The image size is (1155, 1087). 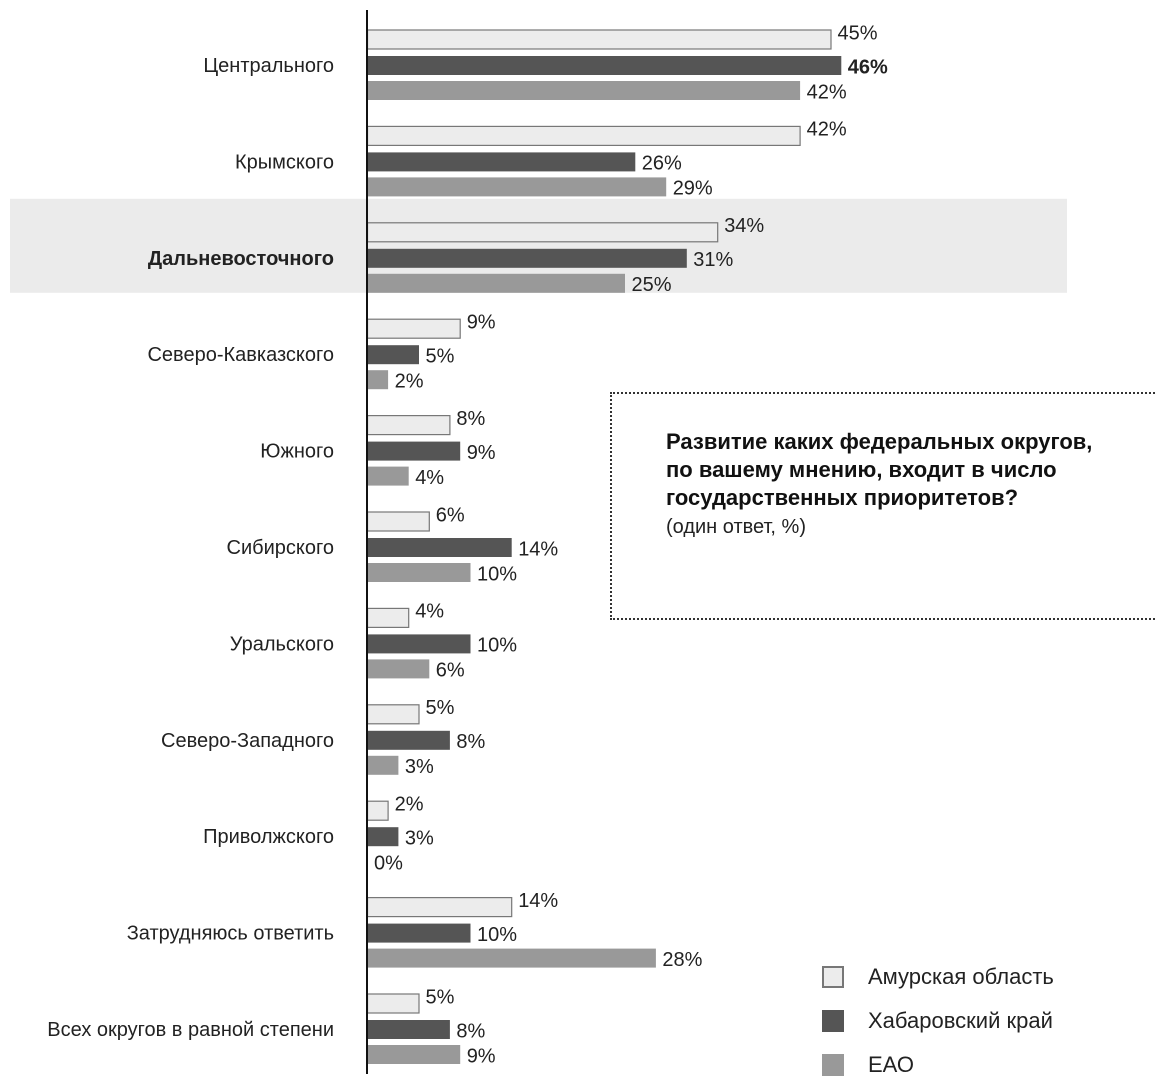 What do you see at coordinates (833, 1065) in the screenshot?
I see `legend-swatch-eao` at bounding box center [833, 1065].